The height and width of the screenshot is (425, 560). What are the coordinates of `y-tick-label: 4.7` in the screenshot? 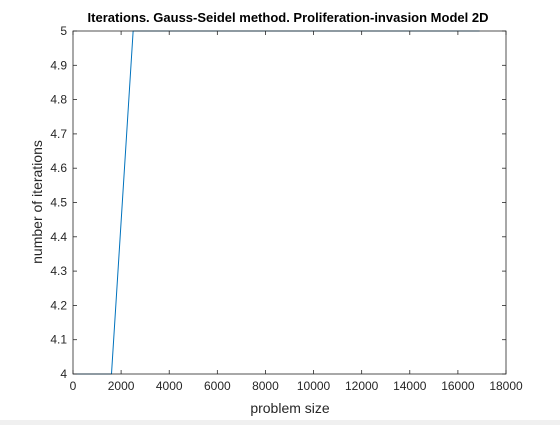 It's located at (58, 134).